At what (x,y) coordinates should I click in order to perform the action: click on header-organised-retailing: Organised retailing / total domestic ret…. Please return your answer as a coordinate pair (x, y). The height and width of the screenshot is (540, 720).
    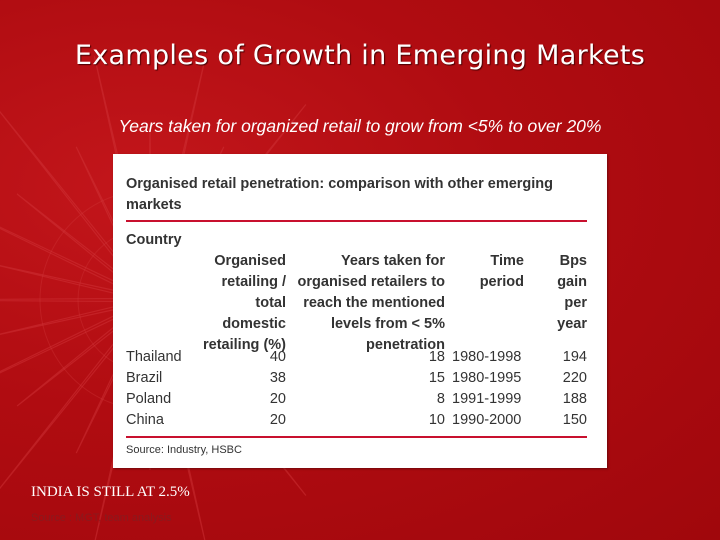
    Looking at the image, I should click on (241, 293).